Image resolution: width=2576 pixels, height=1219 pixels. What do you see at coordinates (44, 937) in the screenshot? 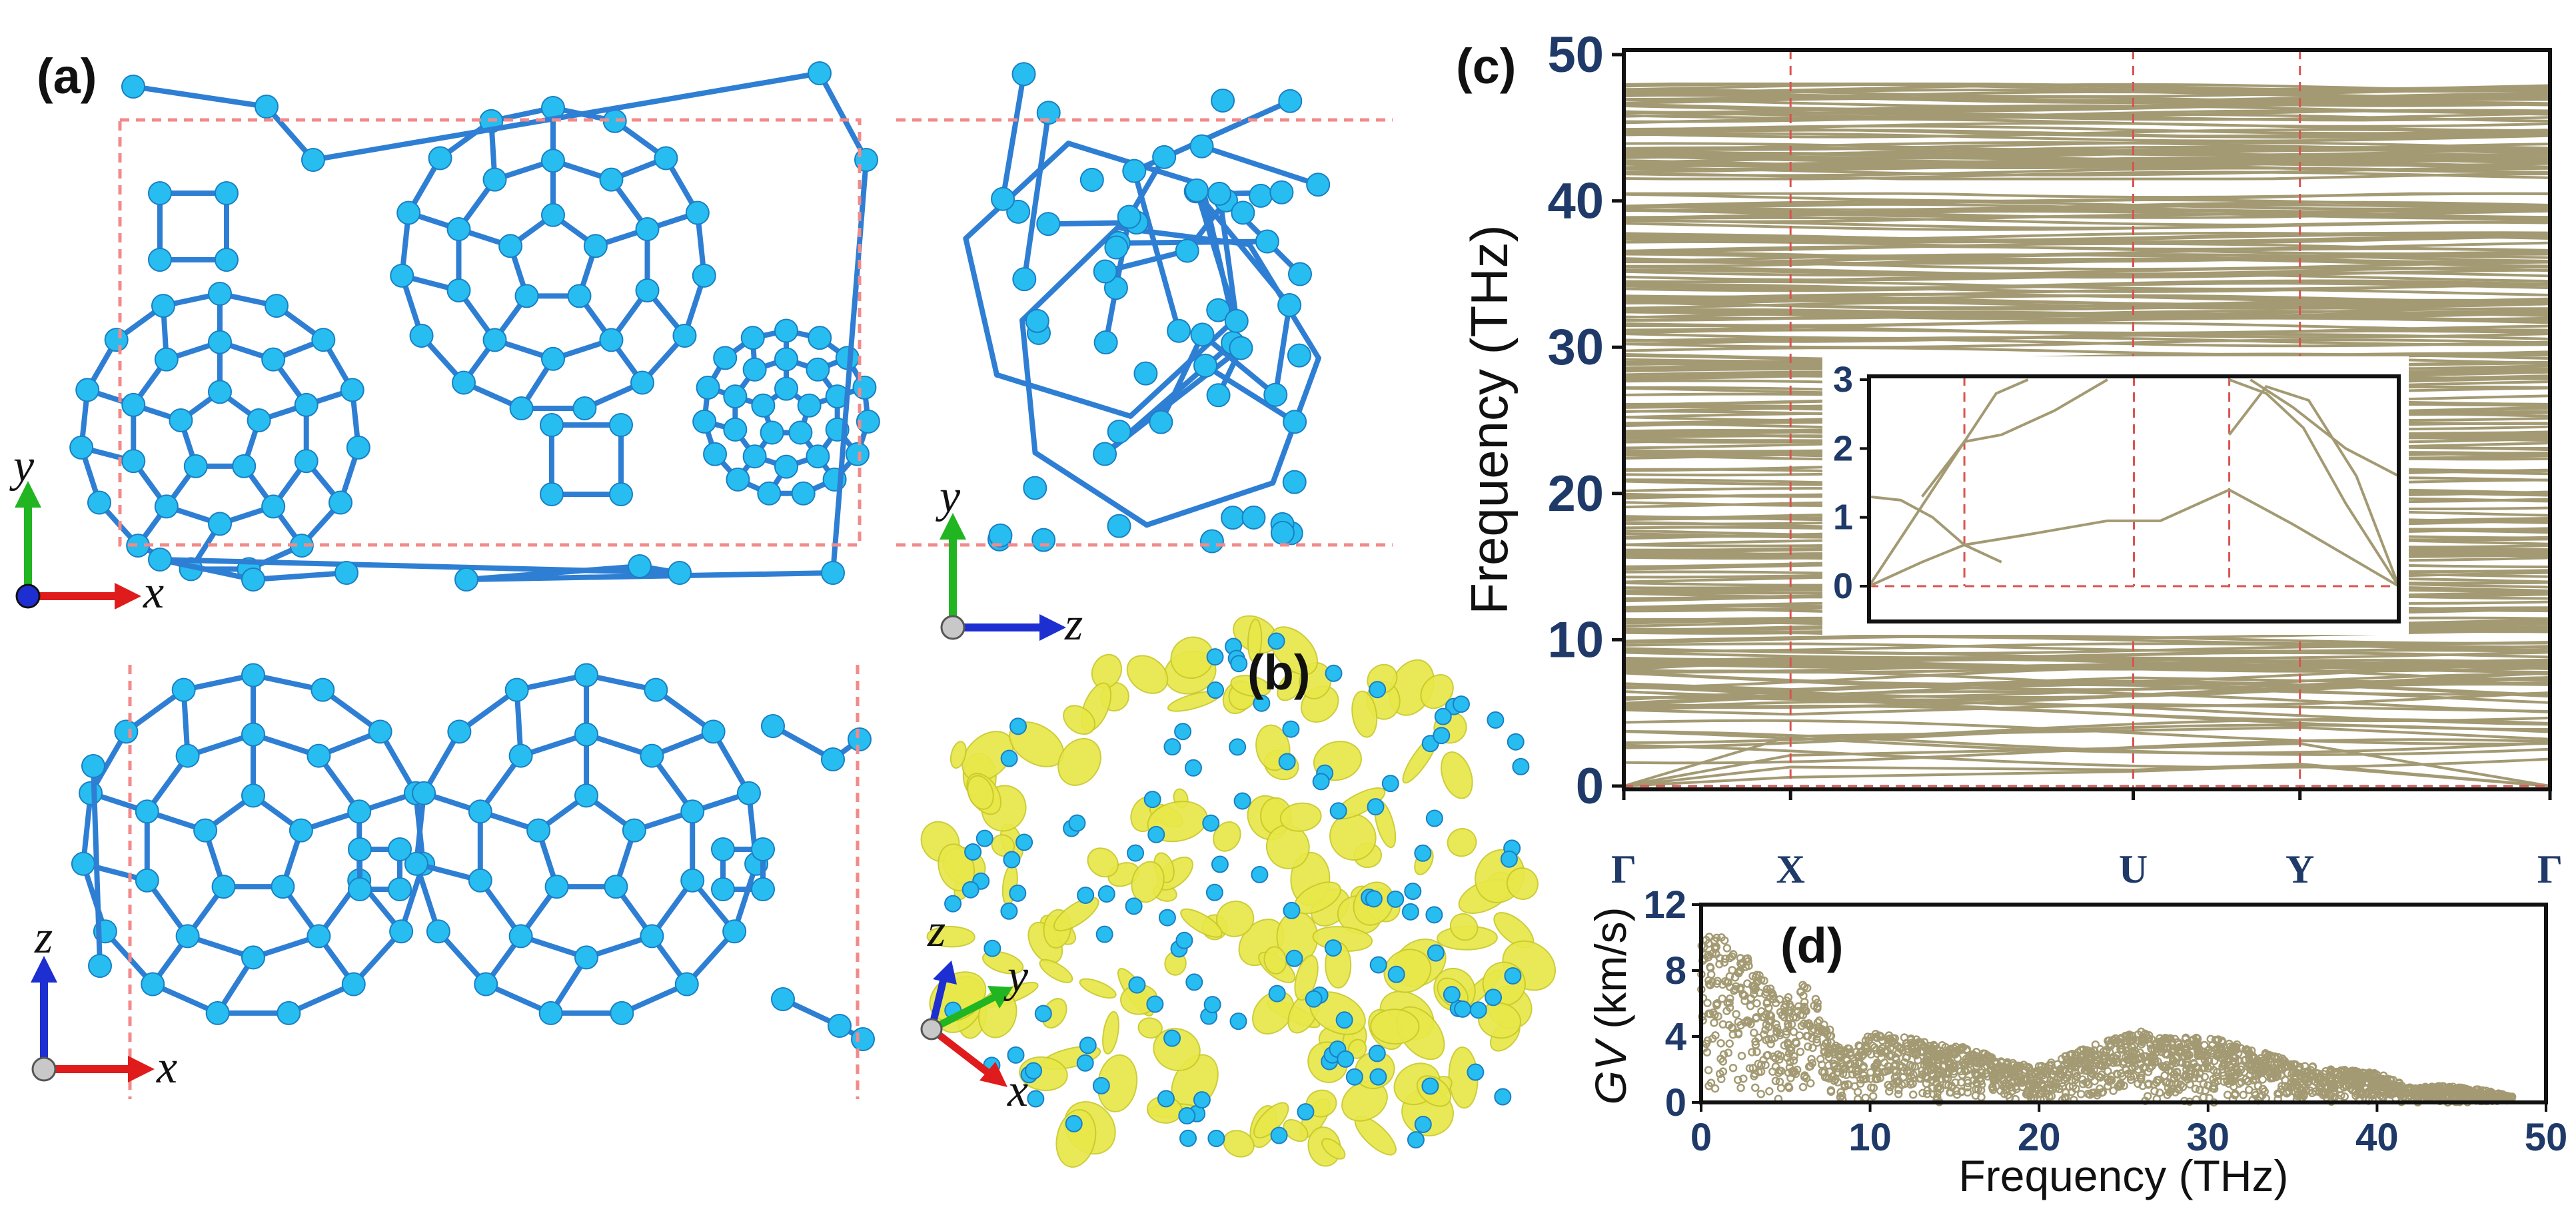
I see `axis-label-z: z` at bounding box center [44, 937].